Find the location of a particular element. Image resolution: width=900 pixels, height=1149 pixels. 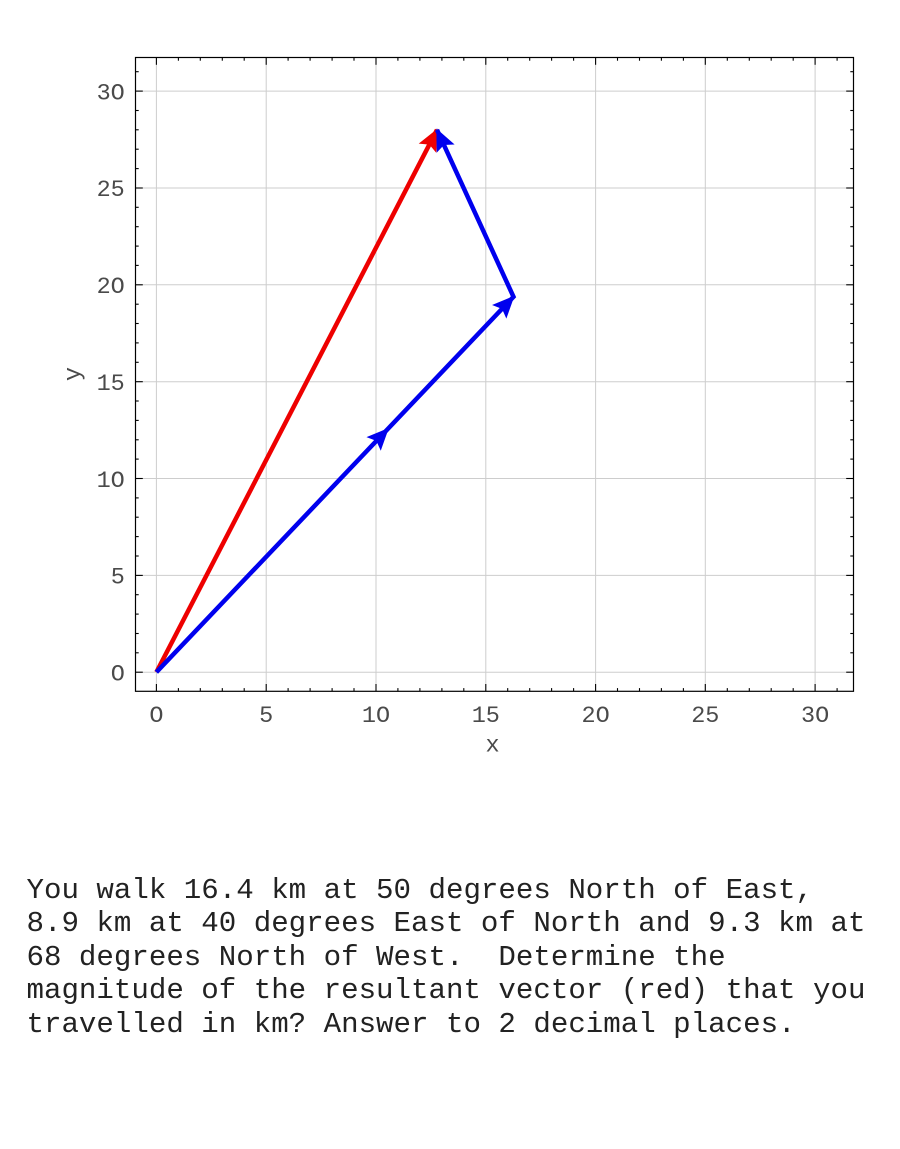

svg-text: y is located at coordinates (74, 374).